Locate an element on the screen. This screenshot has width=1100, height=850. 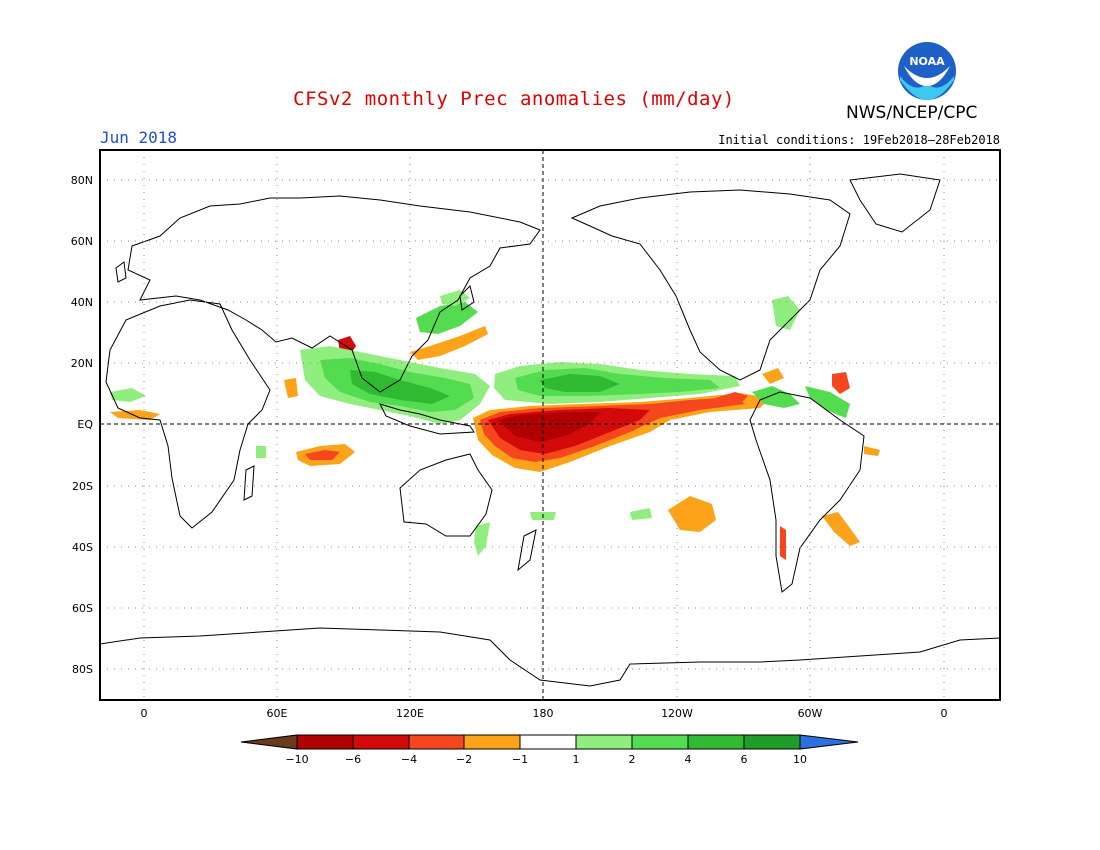
lat-label: 40S is located at coordinates (82, 547).